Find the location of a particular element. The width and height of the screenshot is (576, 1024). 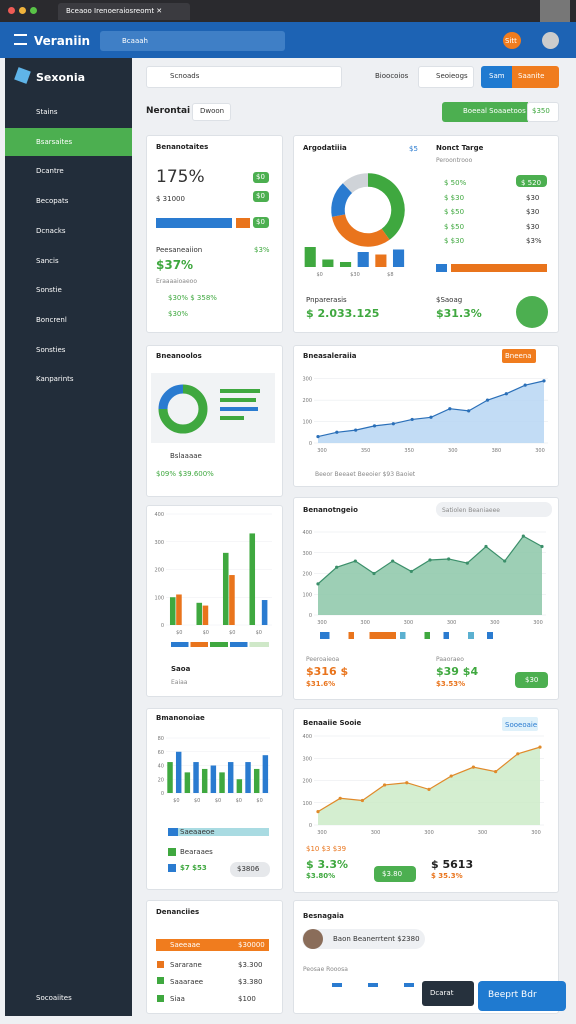

primary-button is located at coordinates (497, 77).